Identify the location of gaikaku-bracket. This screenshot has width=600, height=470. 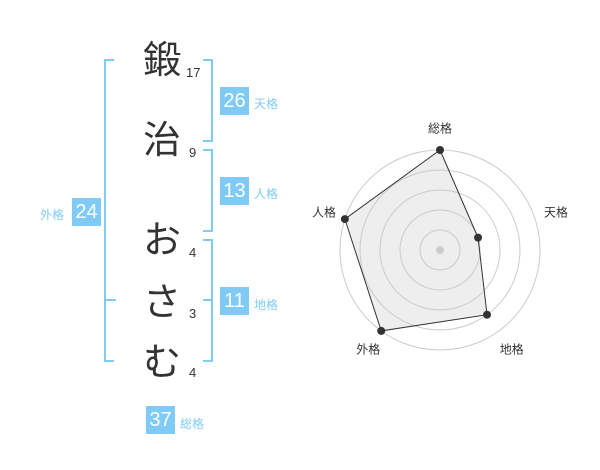
(109, 210).